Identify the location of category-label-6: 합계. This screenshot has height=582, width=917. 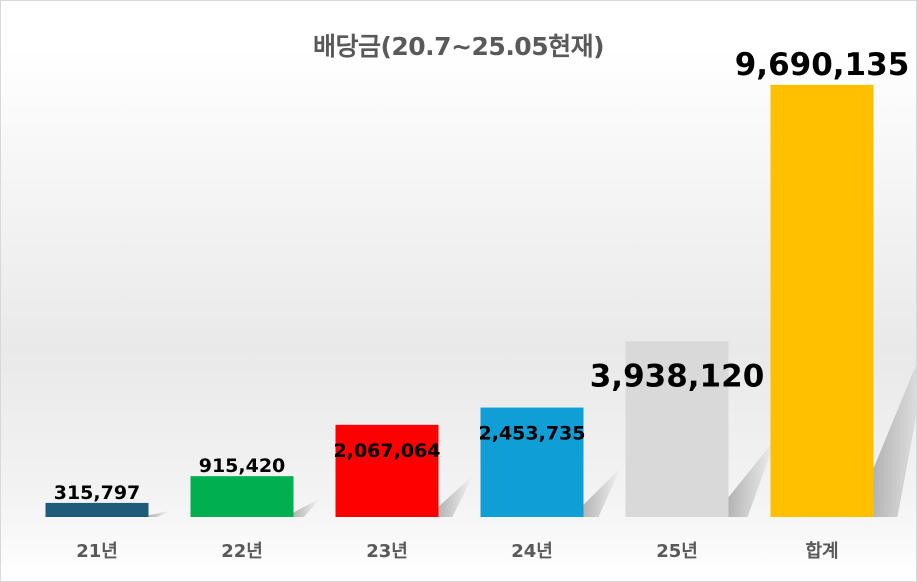
(821, 551).